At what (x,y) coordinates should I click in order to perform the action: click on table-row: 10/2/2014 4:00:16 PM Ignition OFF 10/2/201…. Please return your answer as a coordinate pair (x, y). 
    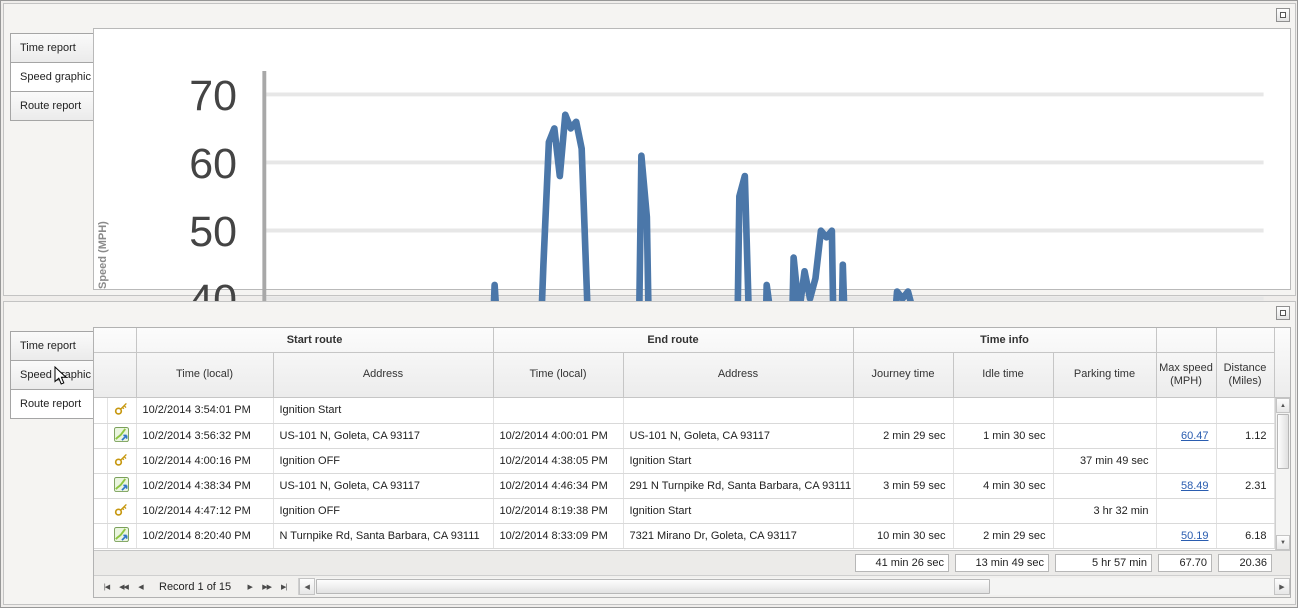
    Looking at the image, I should click on (684, 461).